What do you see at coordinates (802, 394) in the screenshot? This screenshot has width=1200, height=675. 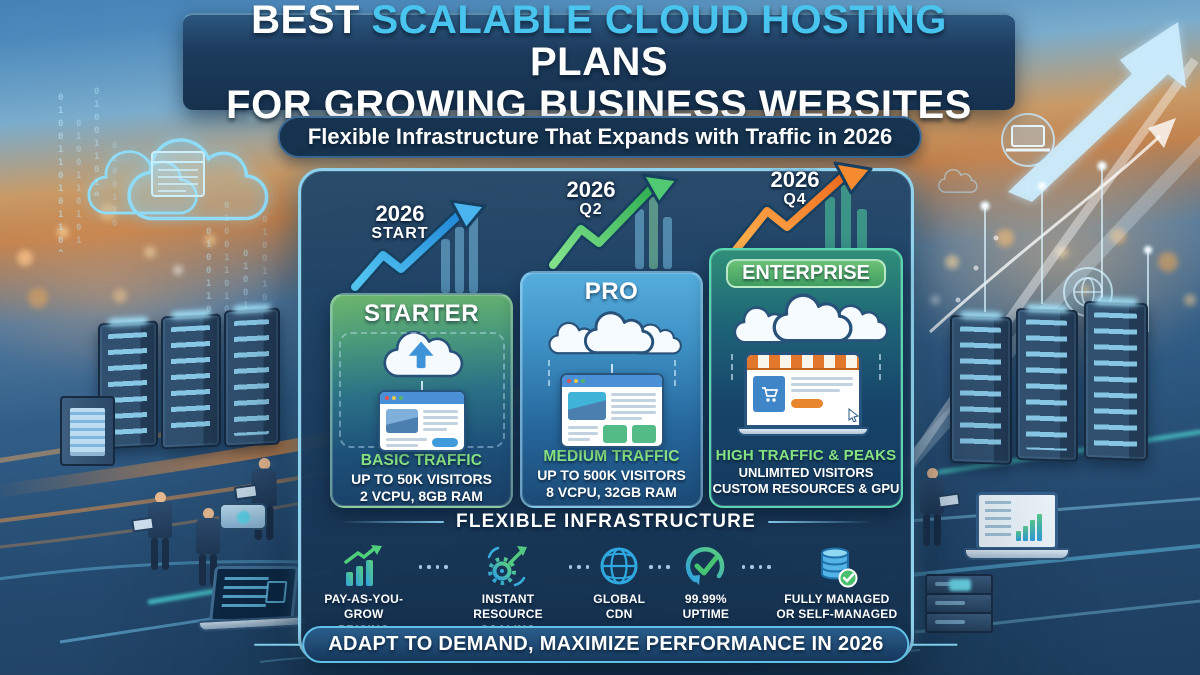 I see `online-store-laptop-illustration` at bounding box center [802, 394].